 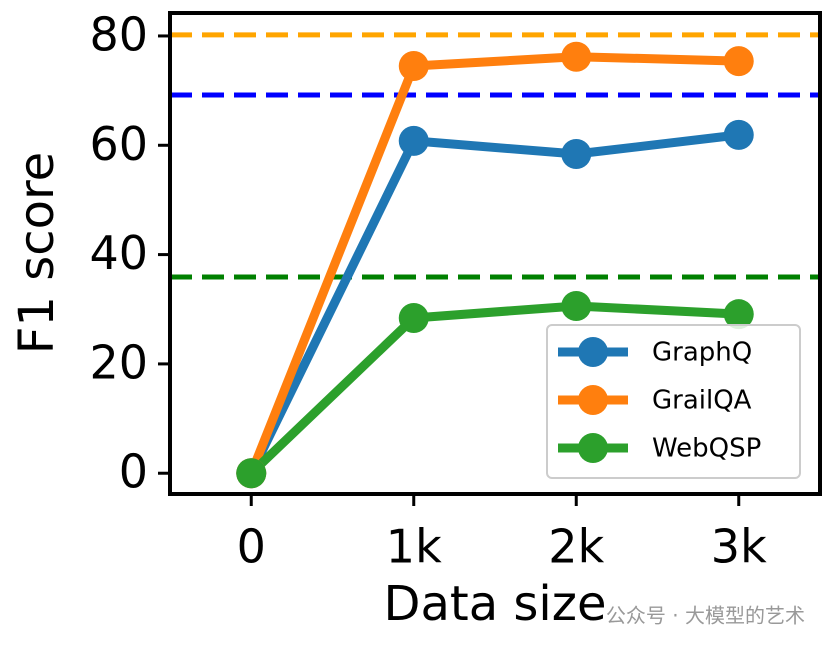 I want to click on y-tick-label: 60, so click(x=118, y=144).